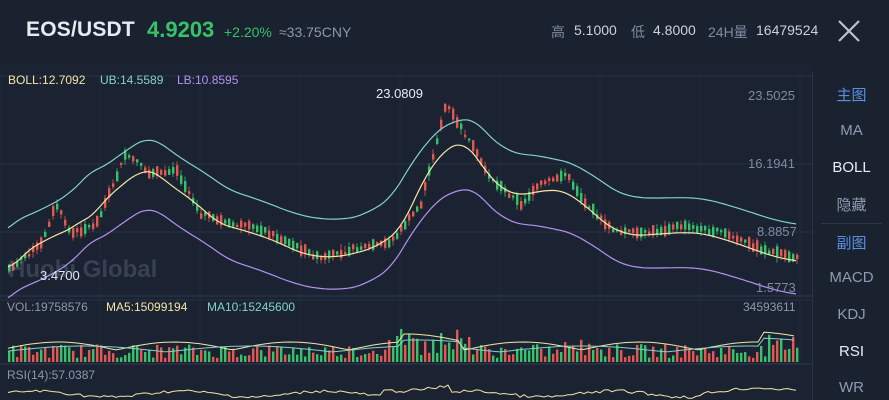  I want to click on indicator-boll: BOLL, so click(851, 167).